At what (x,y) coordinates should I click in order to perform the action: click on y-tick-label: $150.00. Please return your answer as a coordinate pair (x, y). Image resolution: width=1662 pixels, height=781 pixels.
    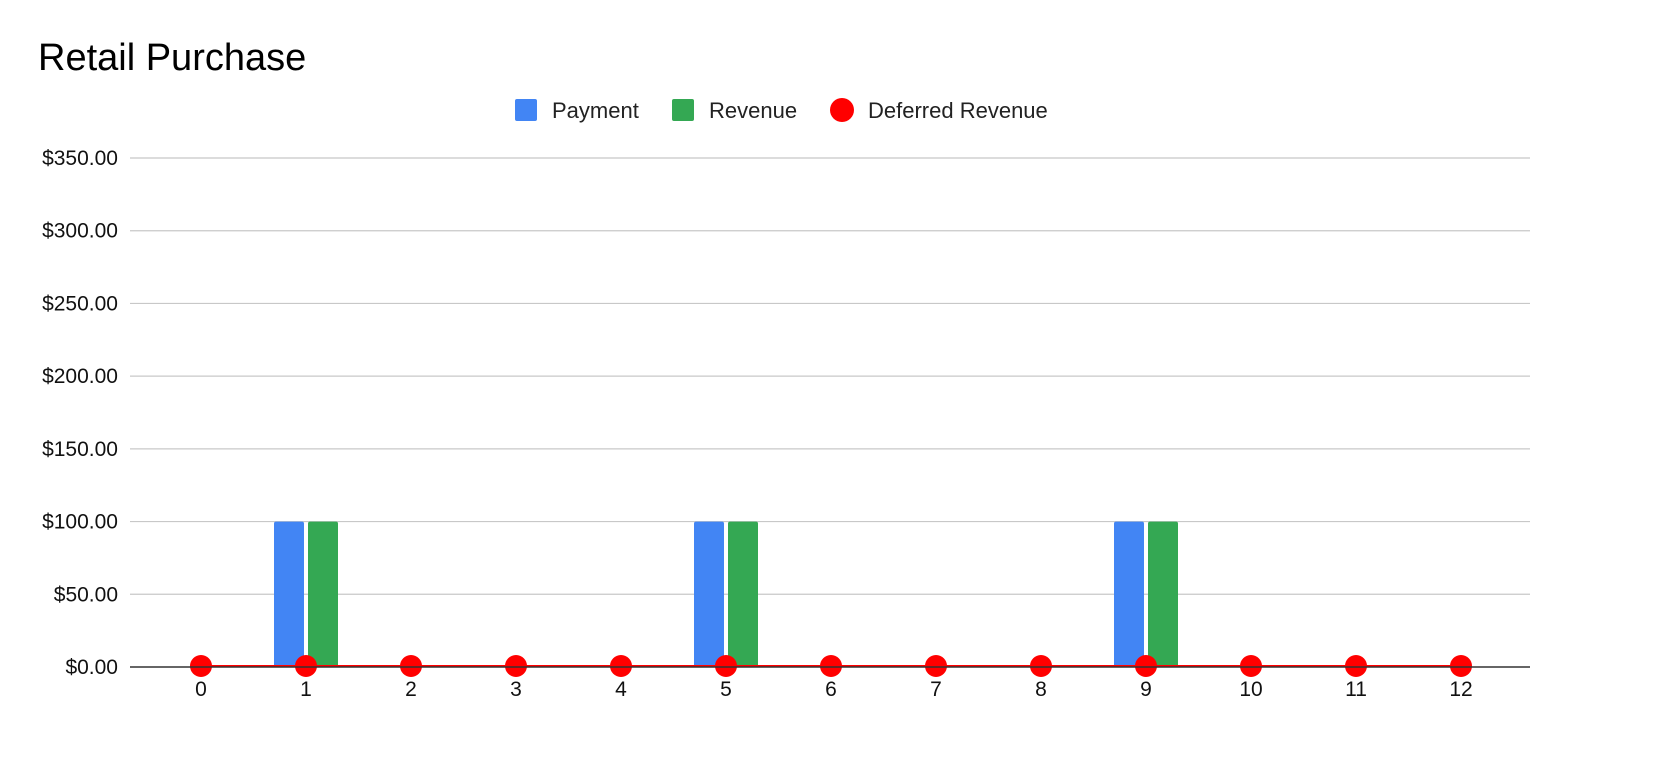
    Looking at the image, I should click on (80, 449).